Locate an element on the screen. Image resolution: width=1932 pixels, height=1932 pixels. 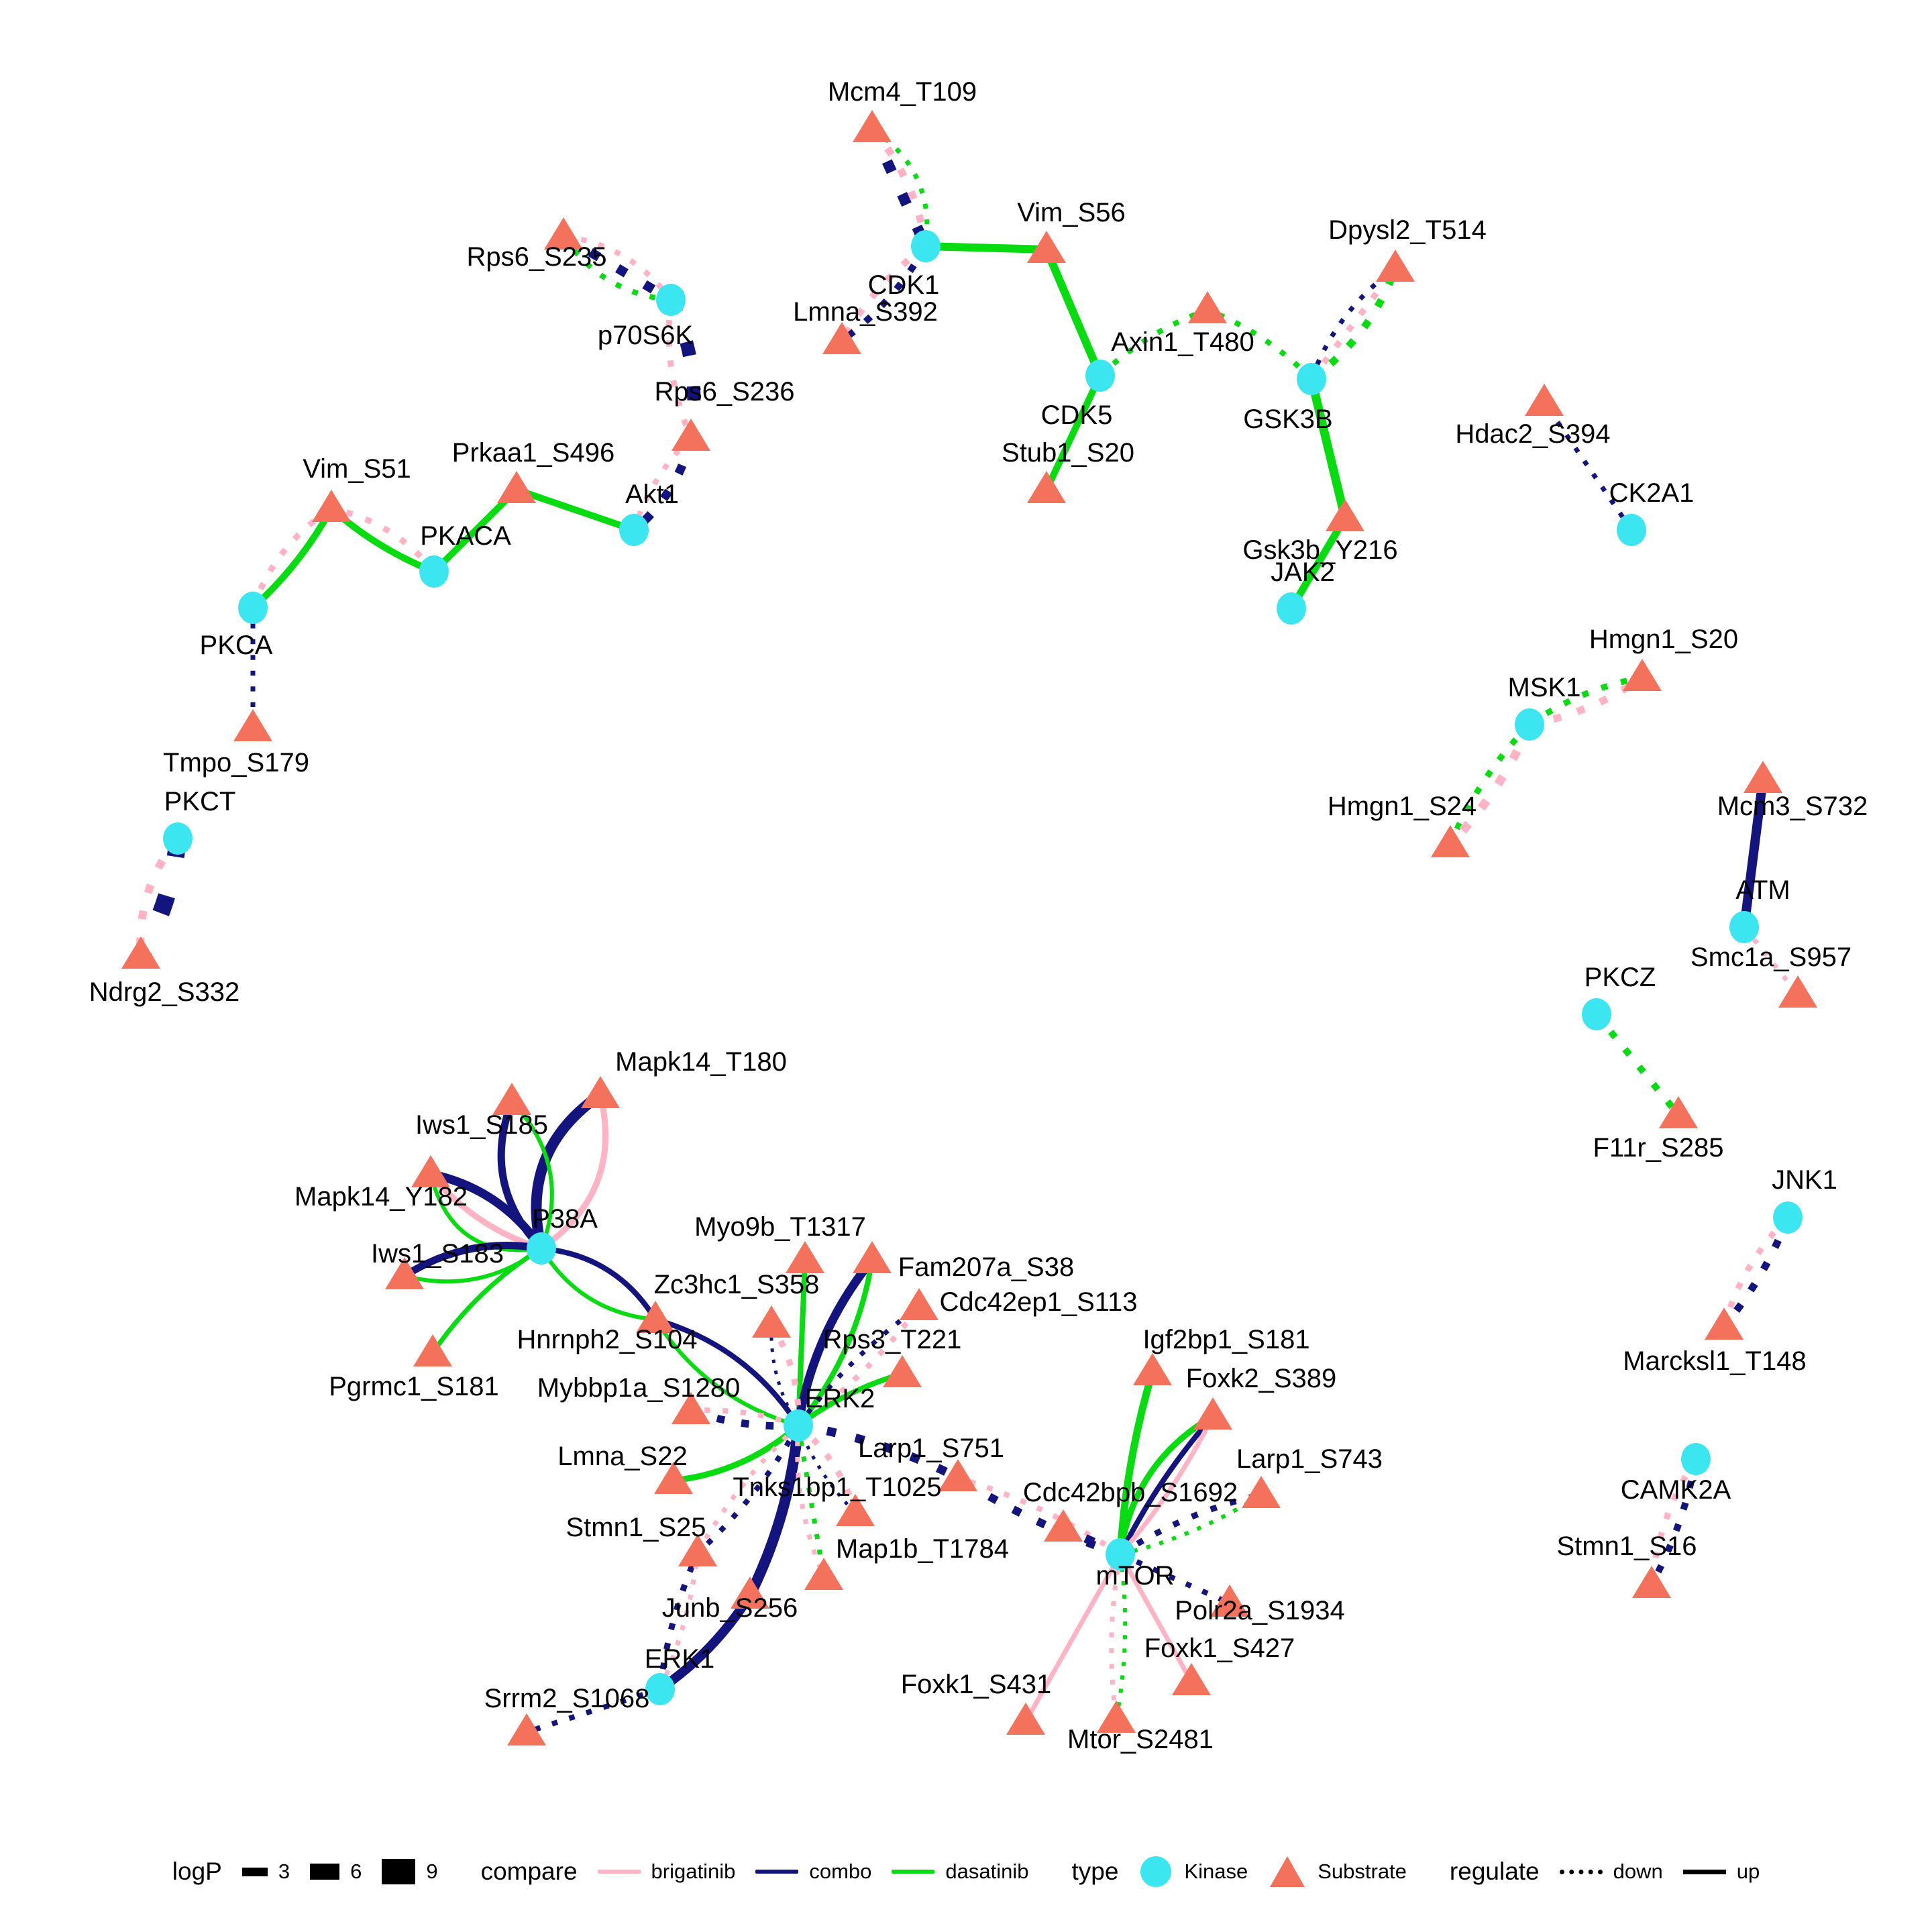
edge-Akt1--Prkaa1_S496-dasatinib-up is located at coordinates (575, 509).